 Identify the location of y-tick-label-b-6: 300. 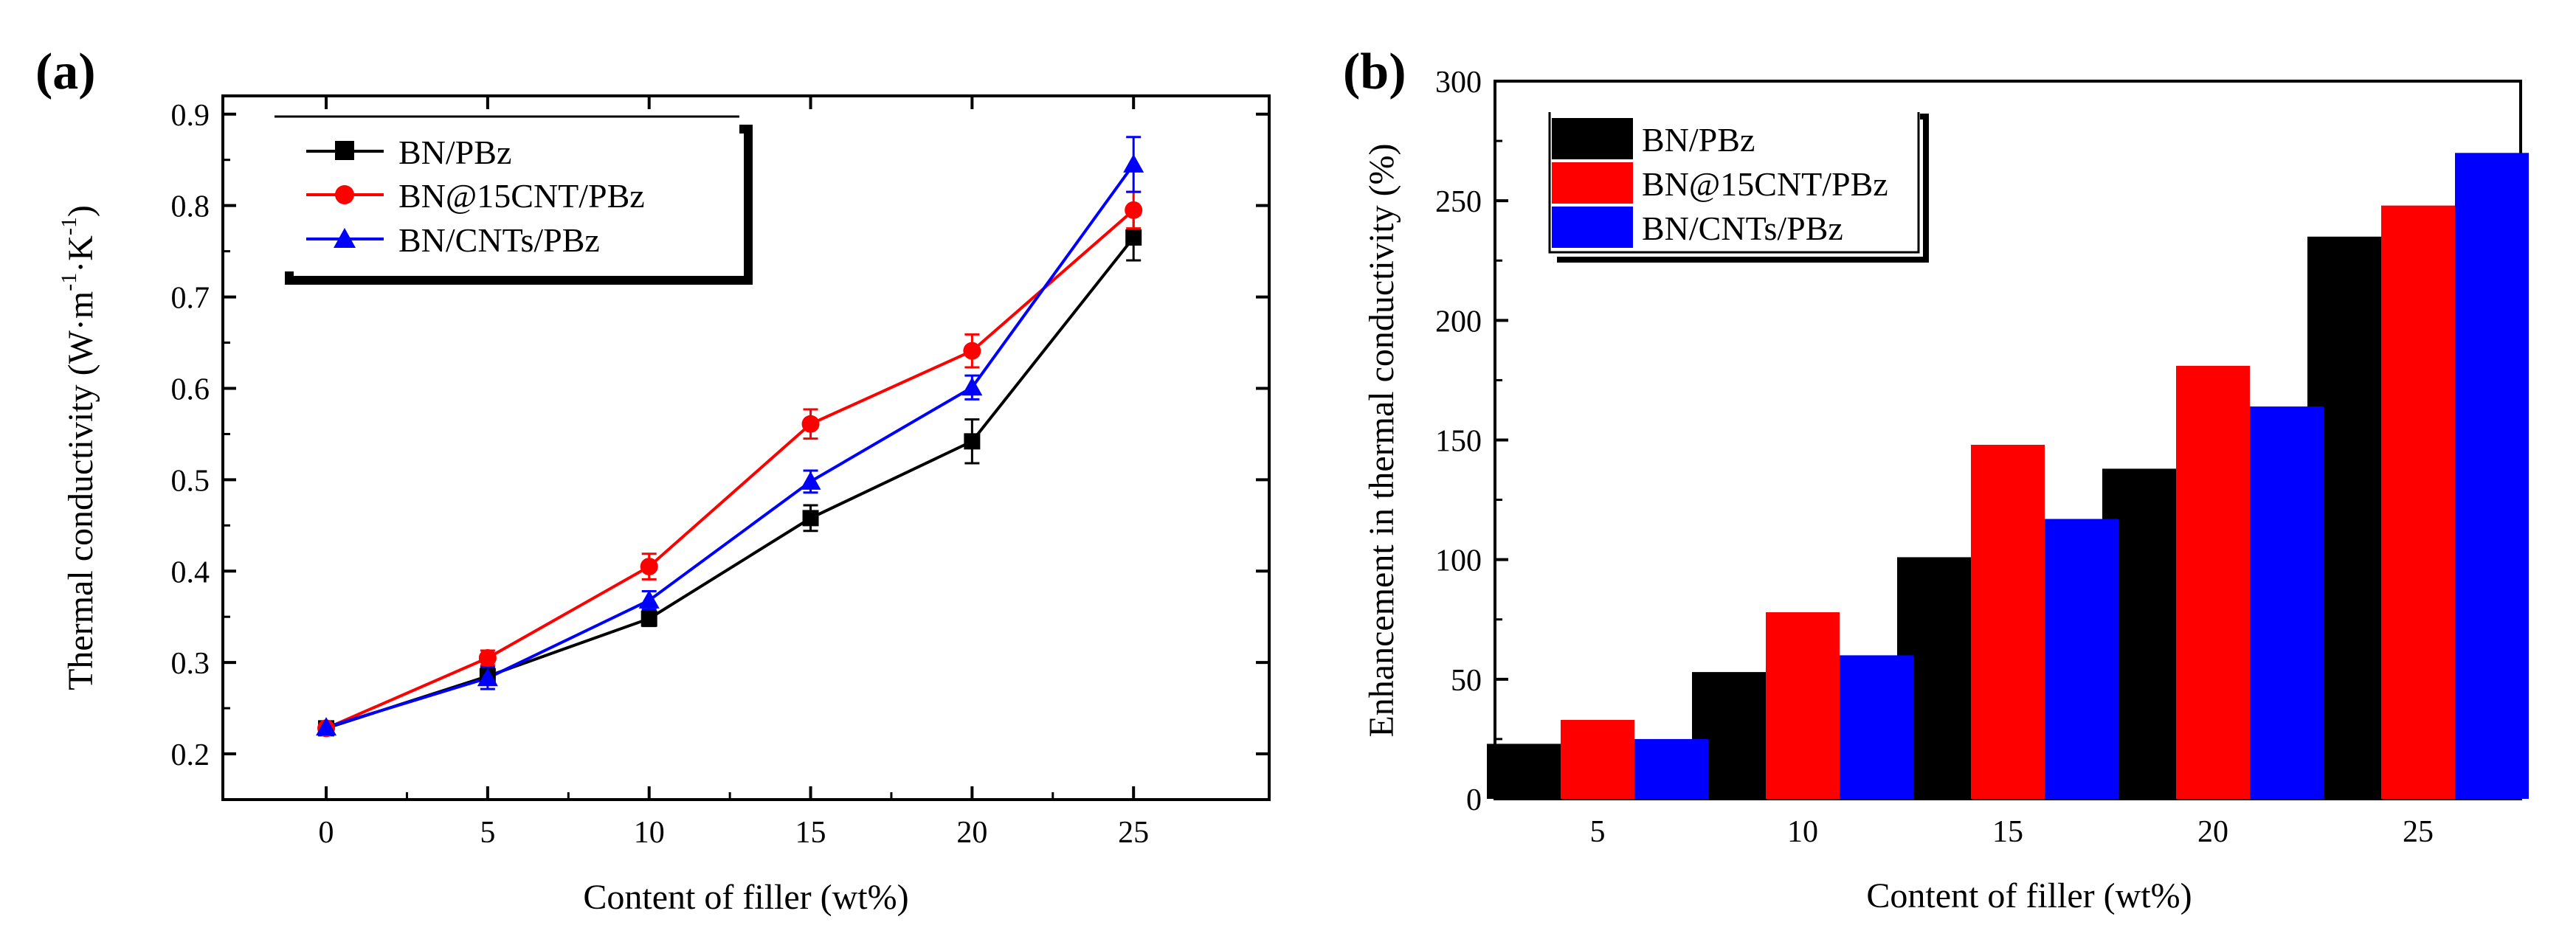
(1459, 83).